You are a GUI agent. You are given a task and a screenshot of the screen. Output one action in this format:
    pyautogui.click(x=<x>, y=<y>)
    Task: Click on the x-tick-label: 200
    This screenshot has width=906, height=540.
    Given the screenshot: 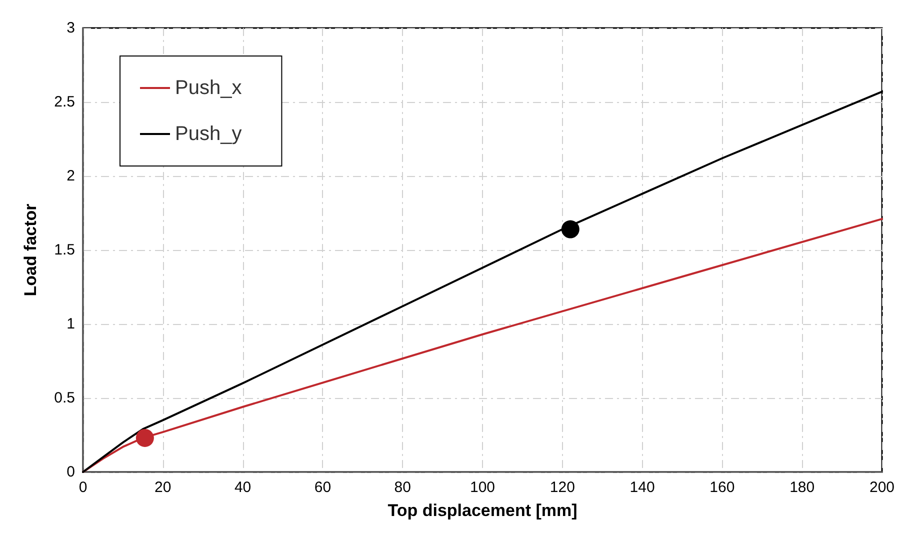 What is the action you would take?
    pyautogui.click(x=882, y=487)
    